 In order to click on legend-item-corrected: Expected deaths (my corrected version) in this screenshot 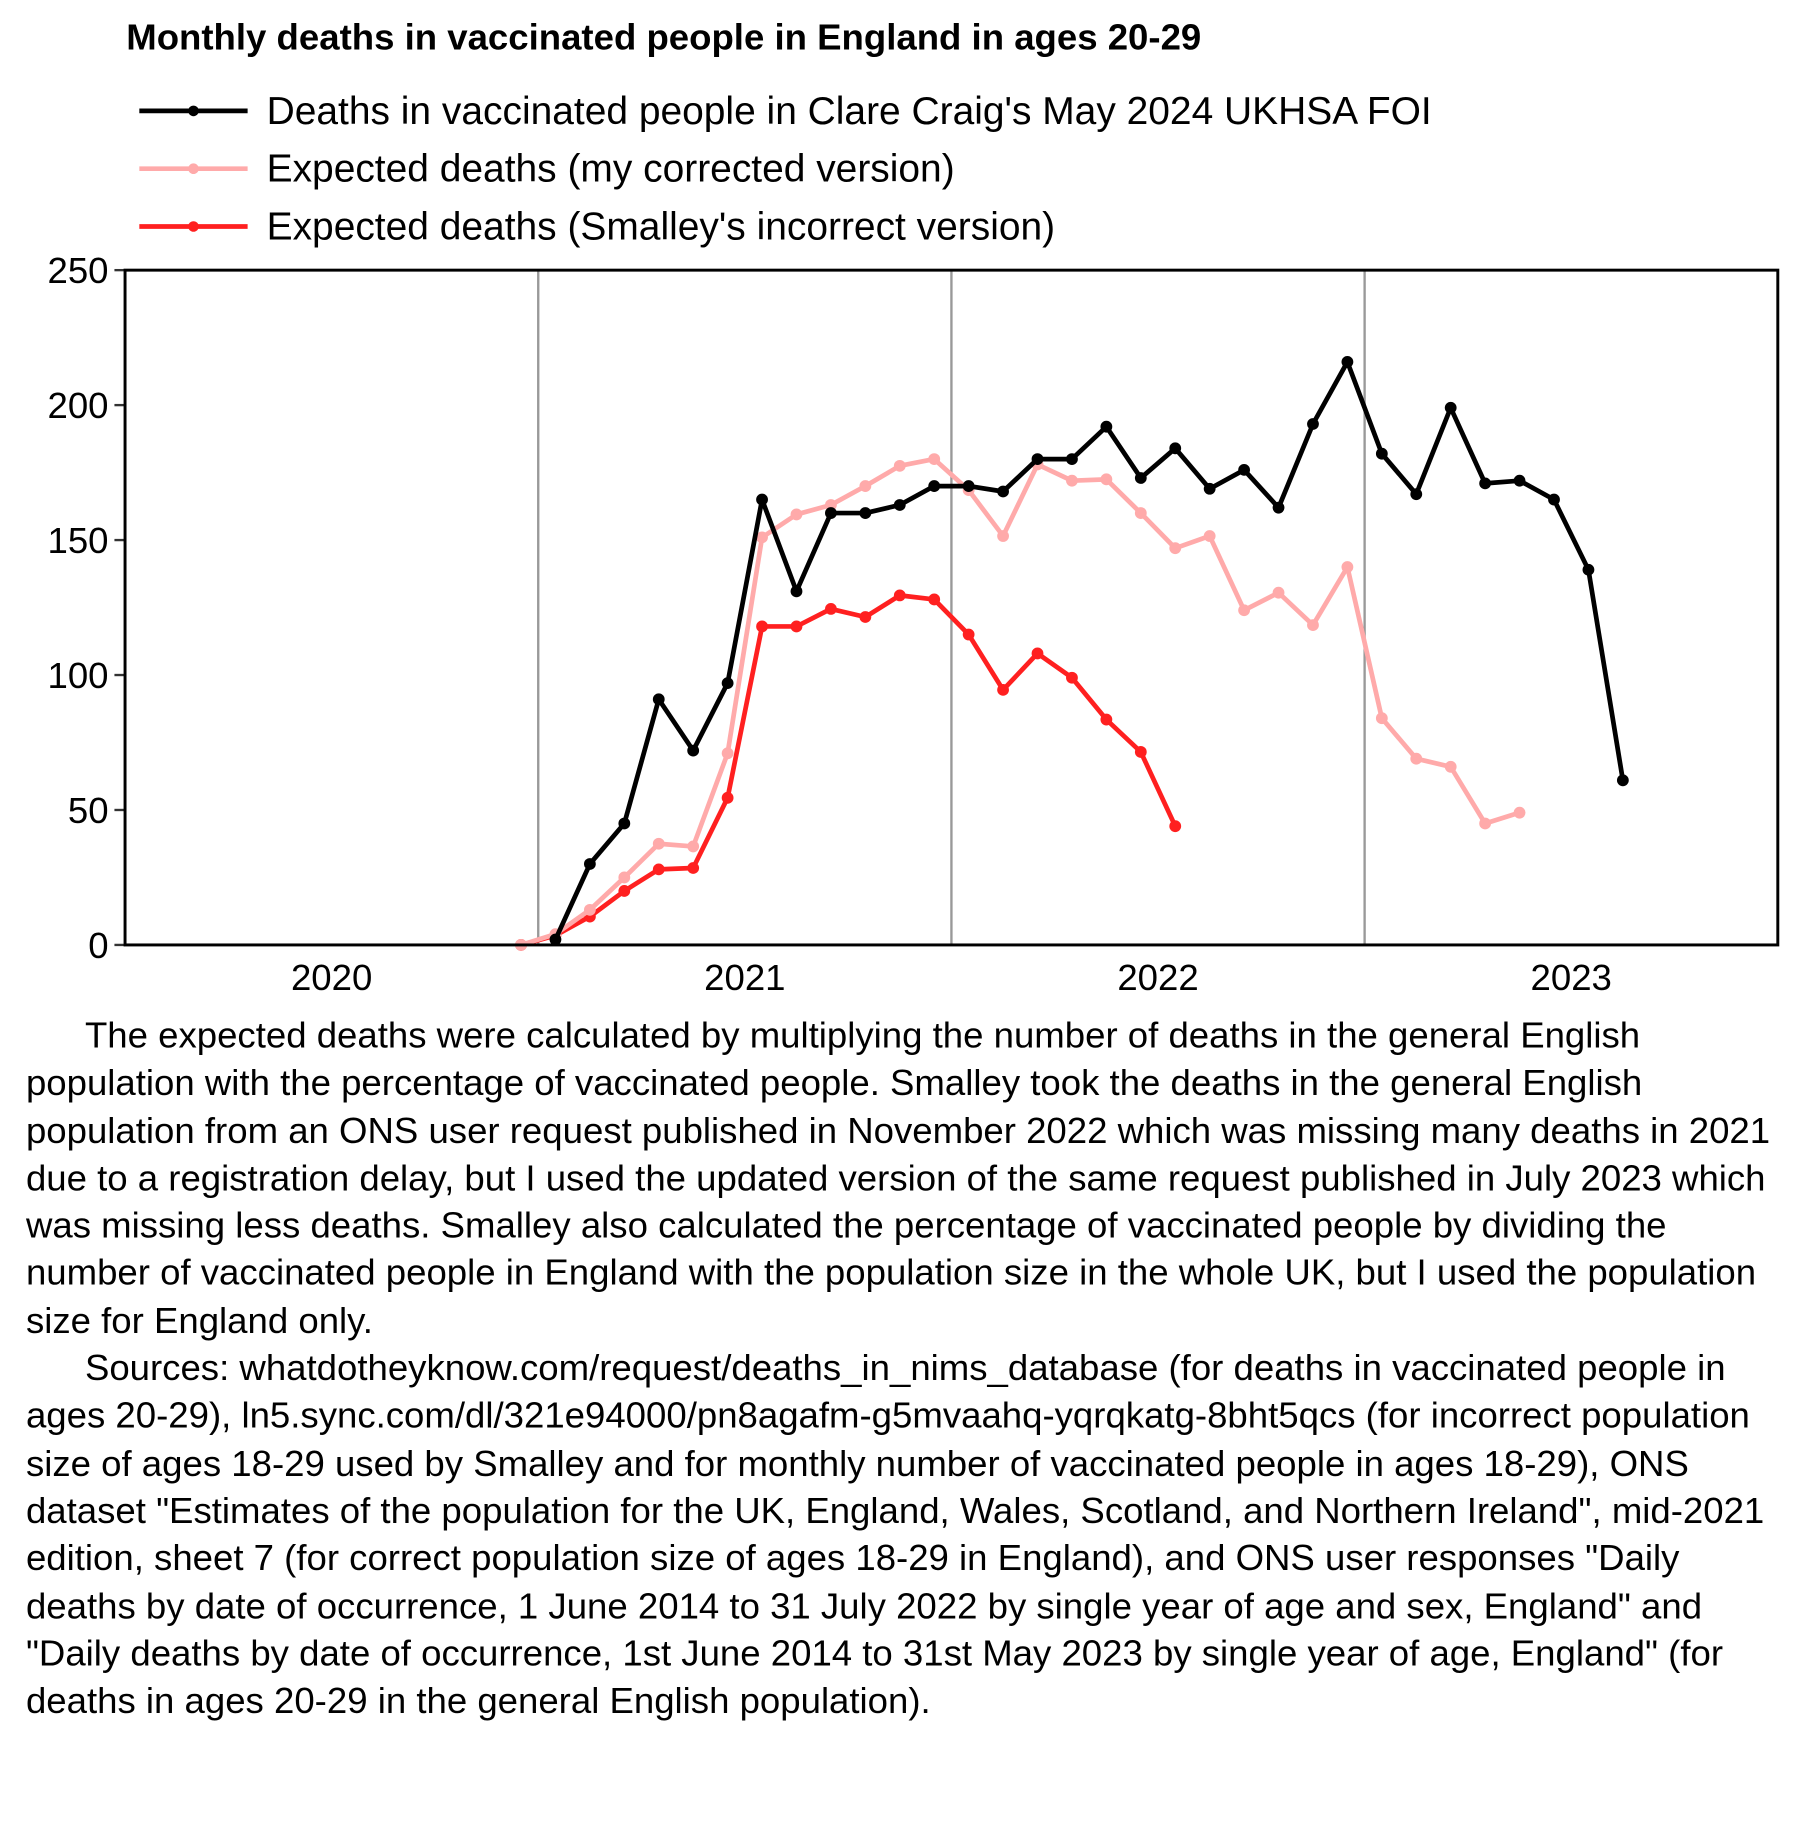, I will do `click(547, 168)`.